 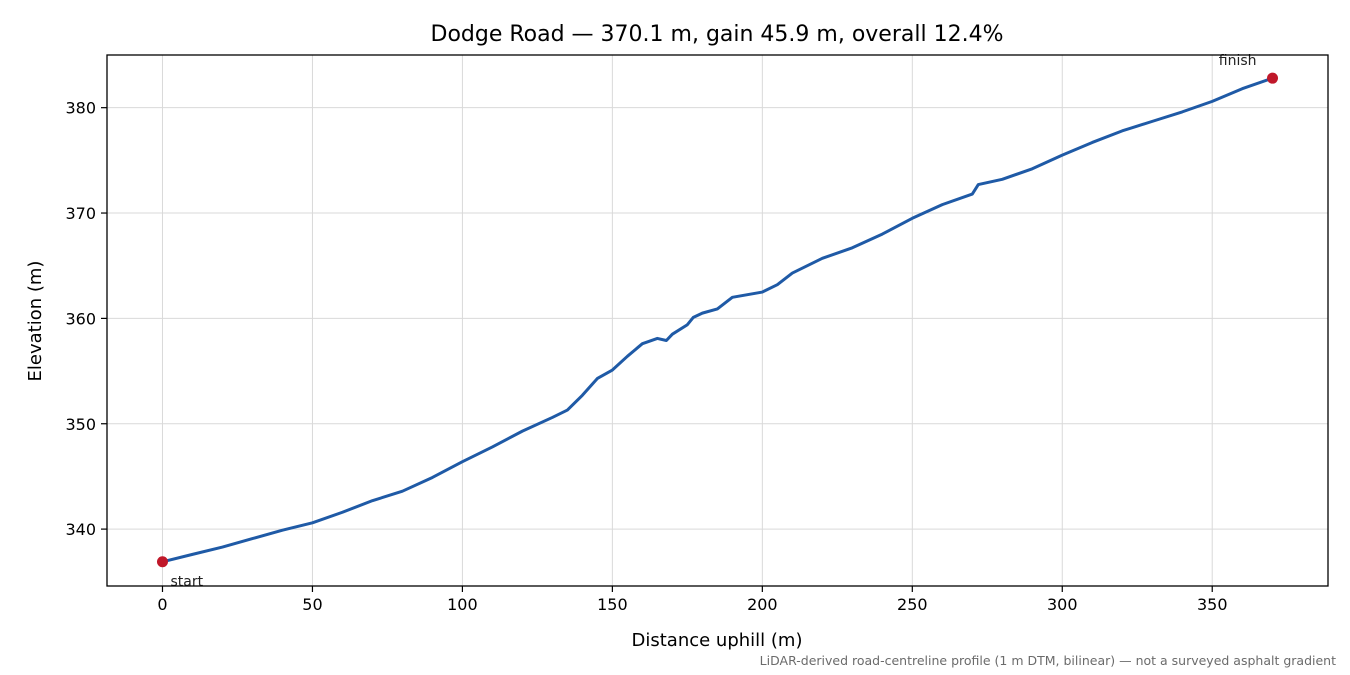 What do you see at coordinates (1062, 604) in the screenshot?
I see `x-tick-label: 300` at bounding box center [1062, 604].